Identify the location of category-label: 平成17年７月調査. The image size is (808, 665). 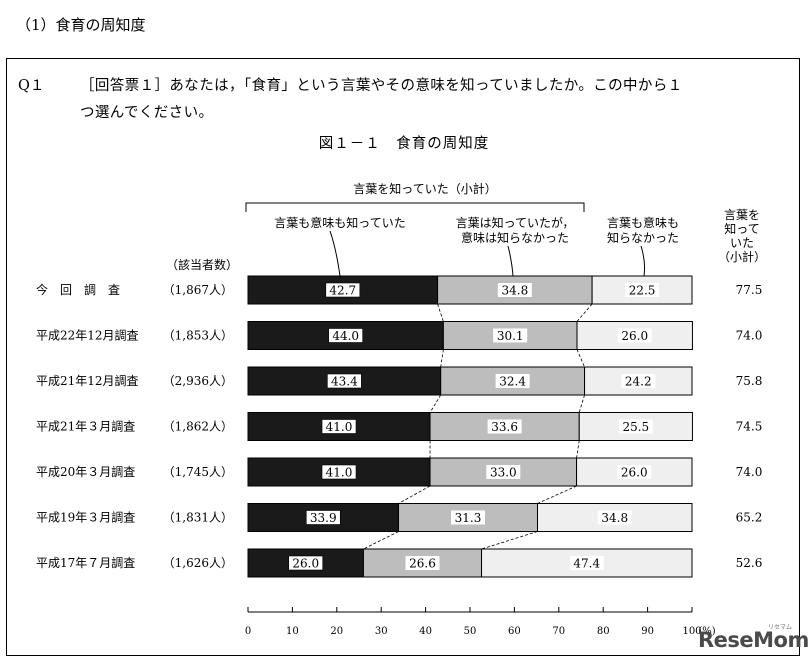
(85, 563).